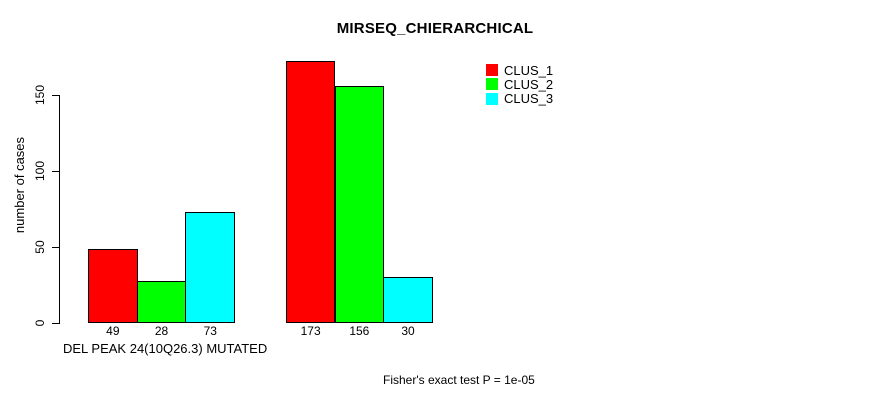 The width and height of the screenshot is (890, 400). Describe the element at coordinates (161, 331) in the screenshot. I see `bar-value-label: 28` at that location.